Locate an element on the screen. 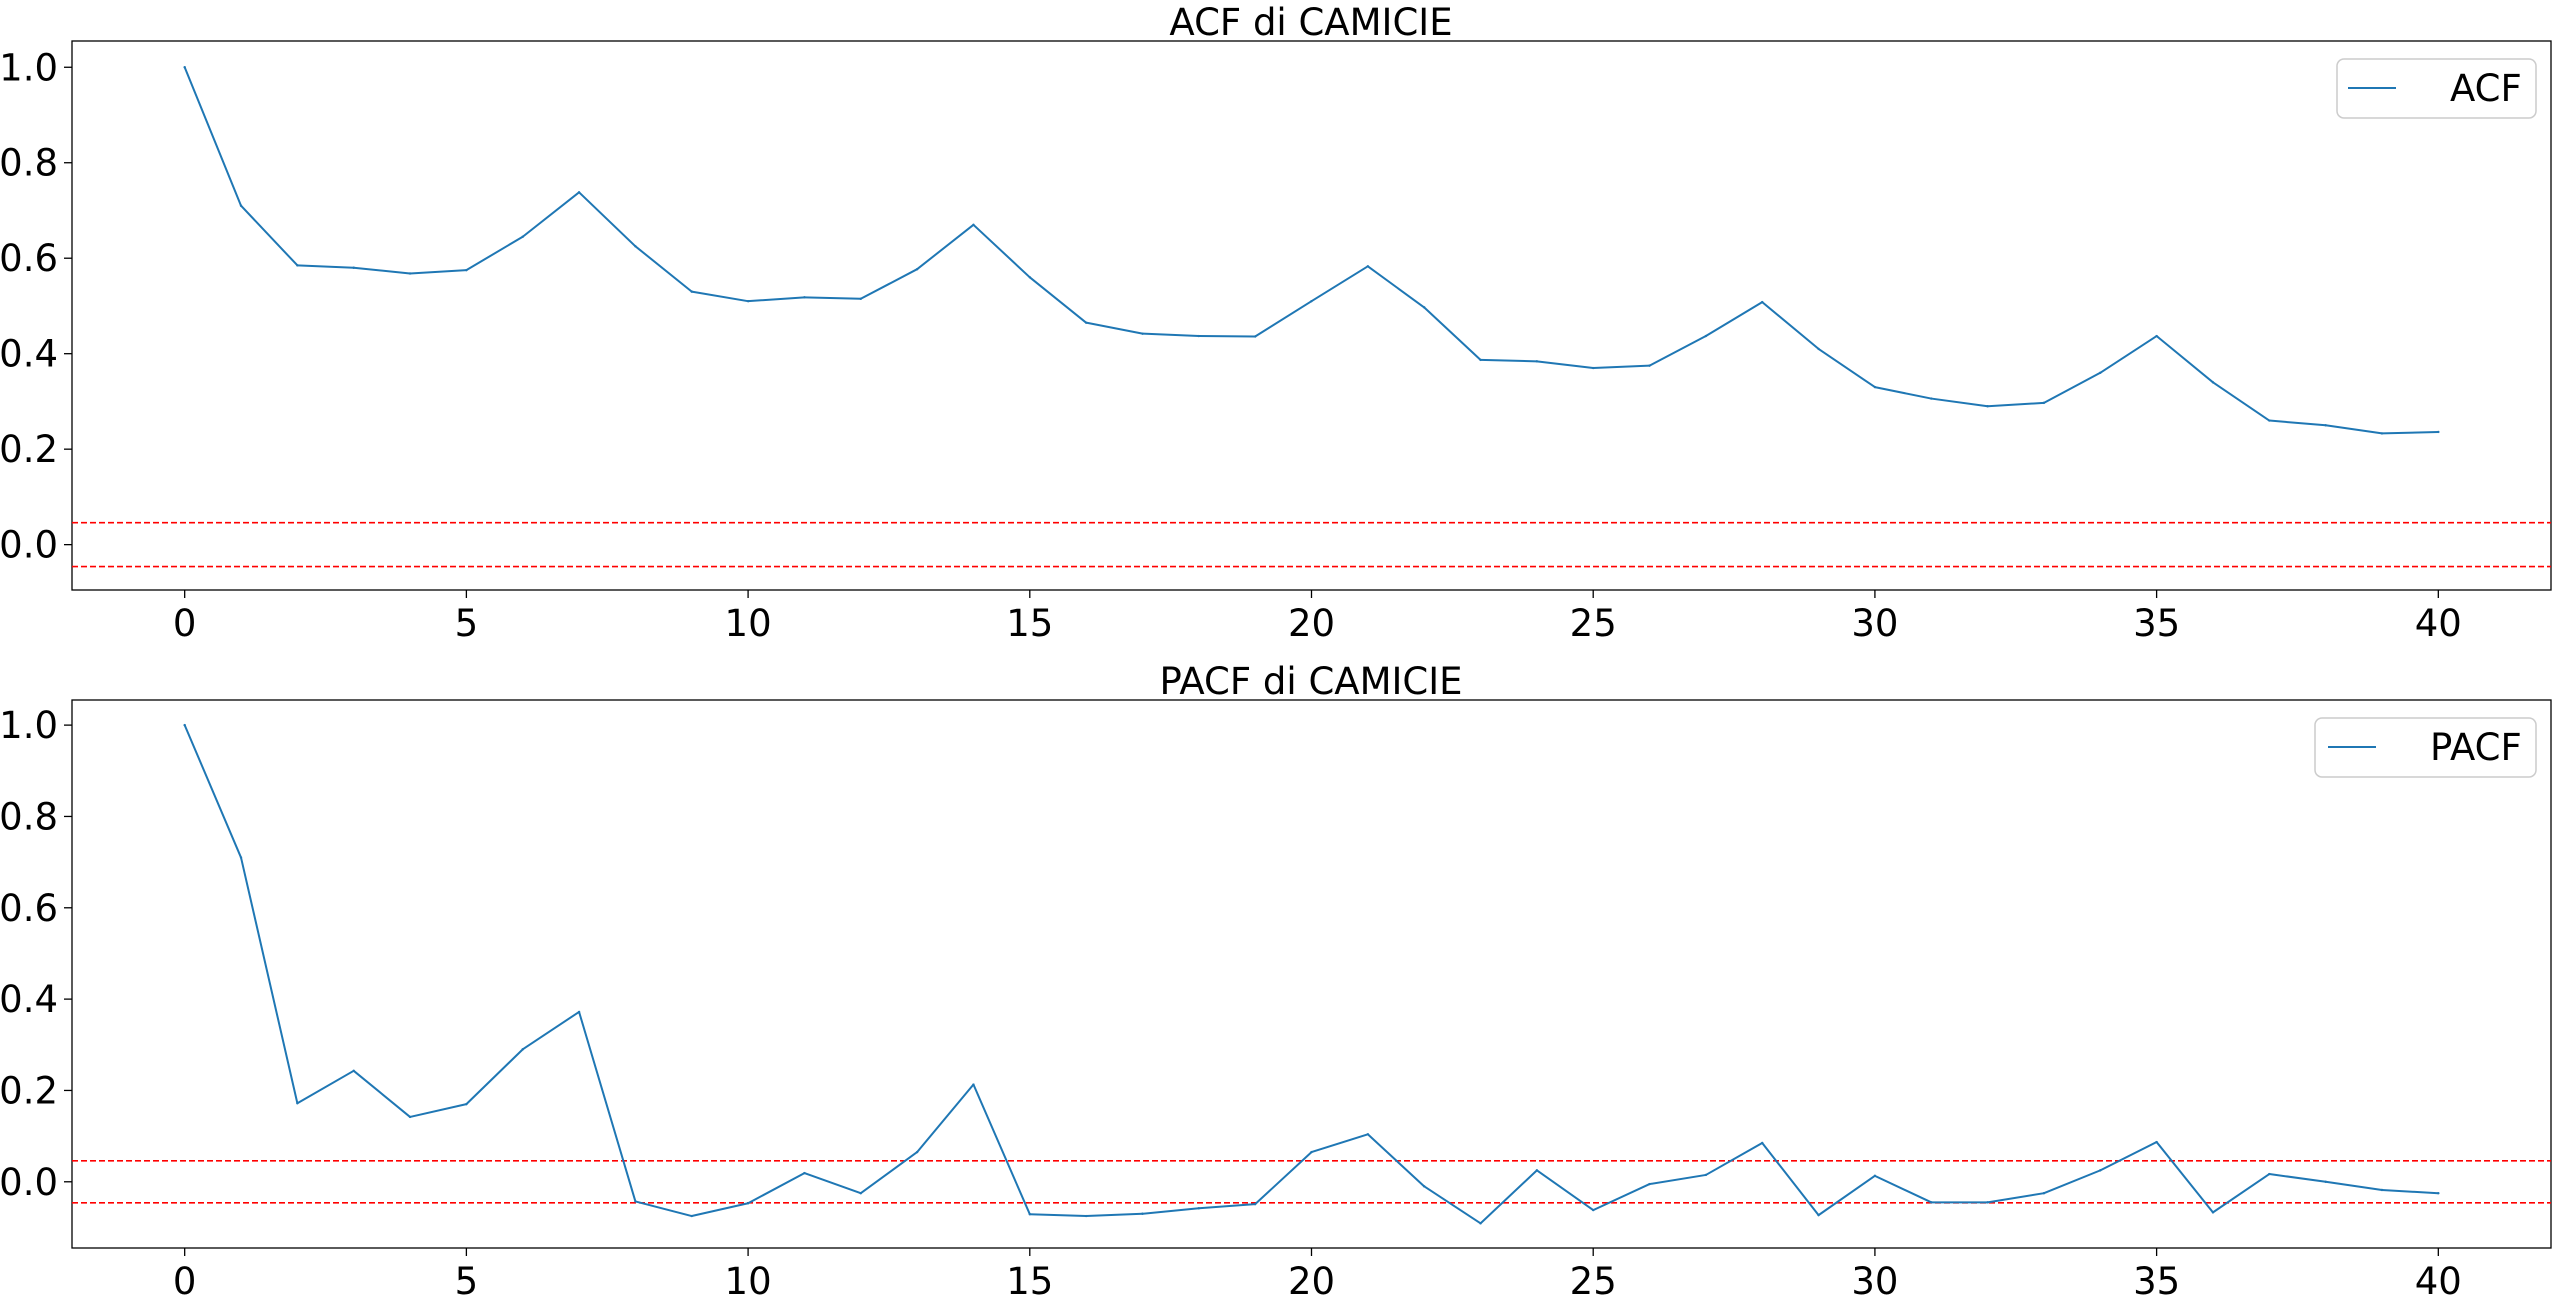 This screenshot has width=2560, height=1299. acf-x-tick-label: 35 is located at coordinates (2156, 623).